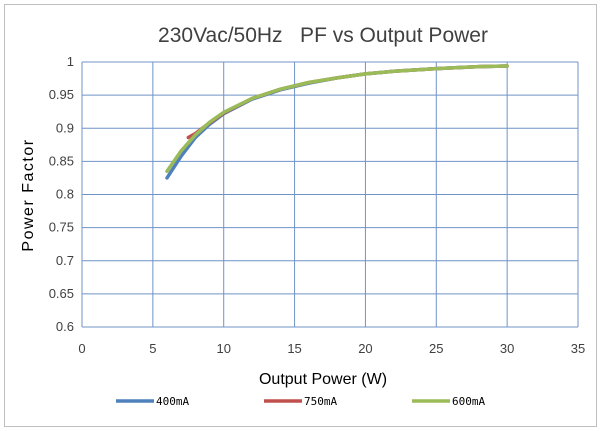 The image size is (603, 431). What do you see at coordinates (65, 260) in the screenshot?
I see `y-tick-label: 0.7` at bounding box center [65, 260].